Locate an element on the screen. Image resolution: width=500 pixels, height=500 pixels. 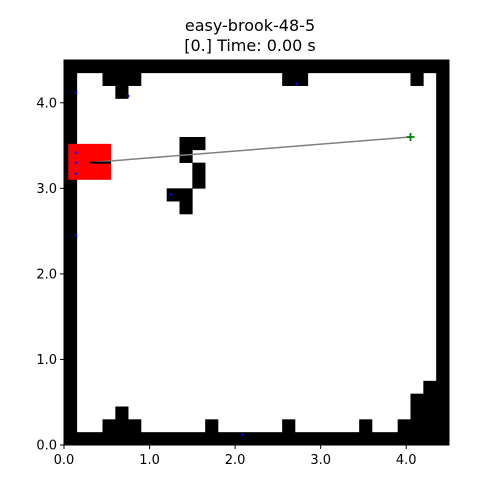
y-tick-label: 0.0 is located at coordinates (46, 446).